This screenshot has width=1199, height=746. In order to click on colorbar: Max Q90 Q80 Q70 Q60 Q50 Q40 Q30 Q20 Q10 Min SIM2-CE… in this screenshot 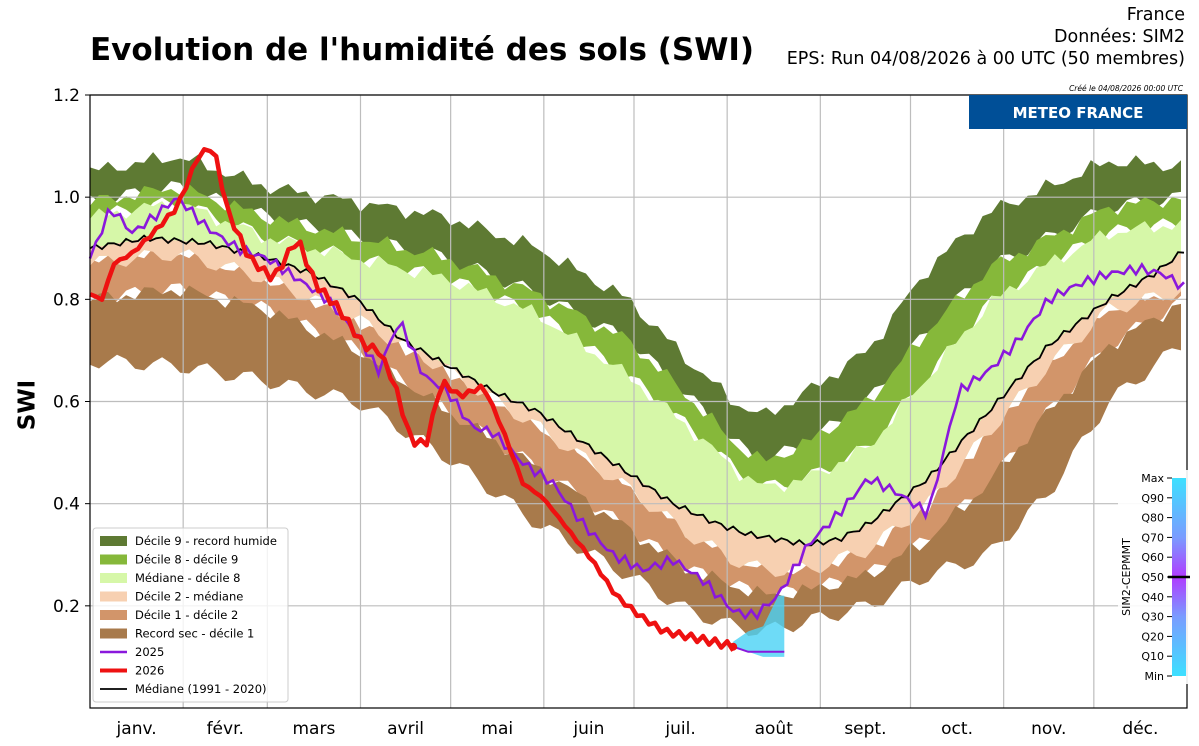, I will do `click(1154, 577)`.